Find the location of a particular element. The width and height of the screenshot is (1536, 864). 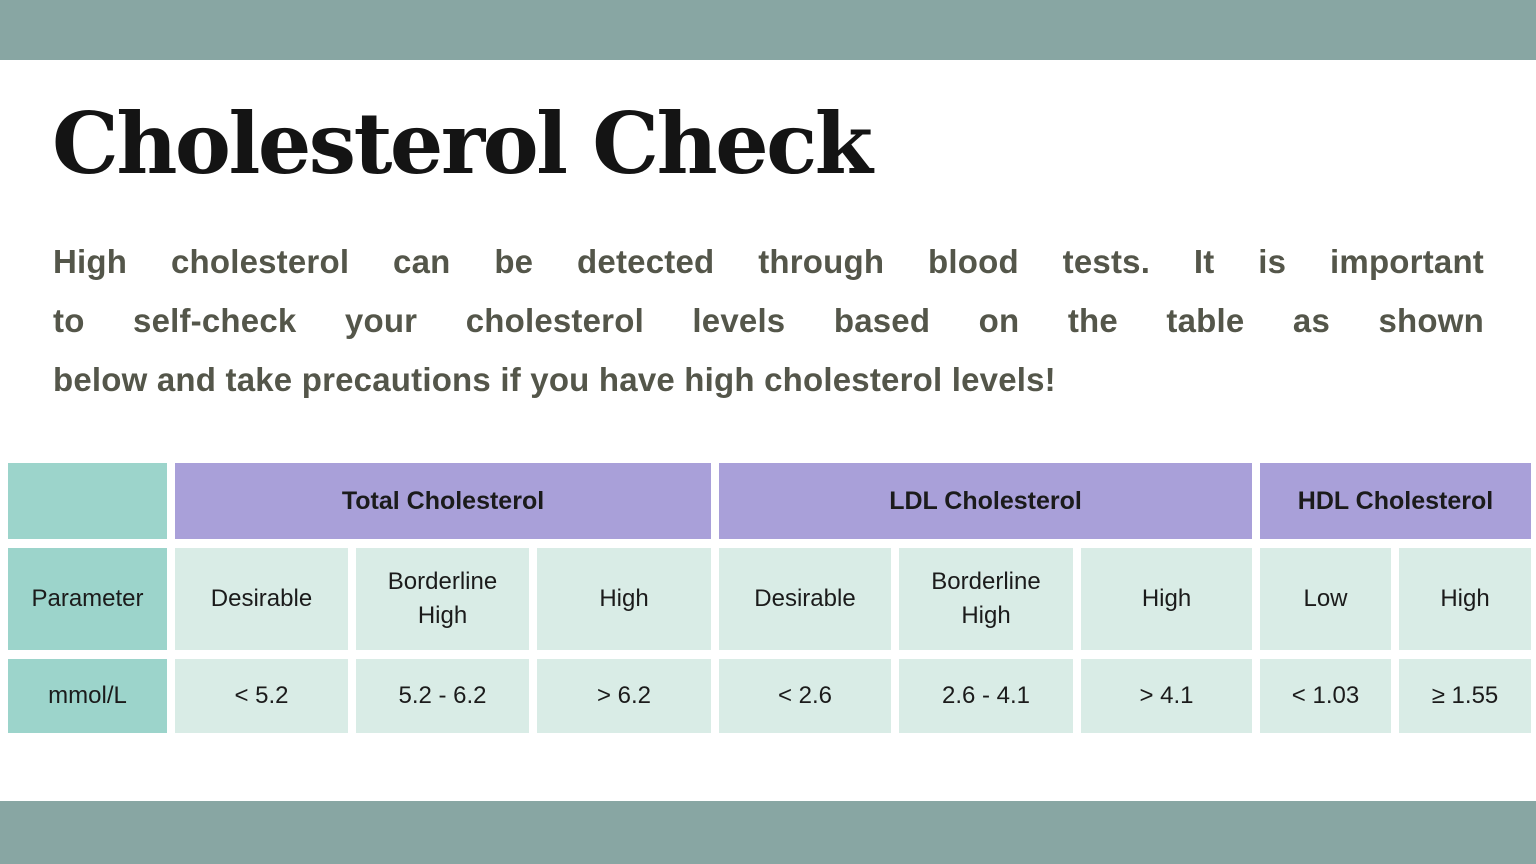

value-cell: < 2.6 is located at coordinates (805, 696).